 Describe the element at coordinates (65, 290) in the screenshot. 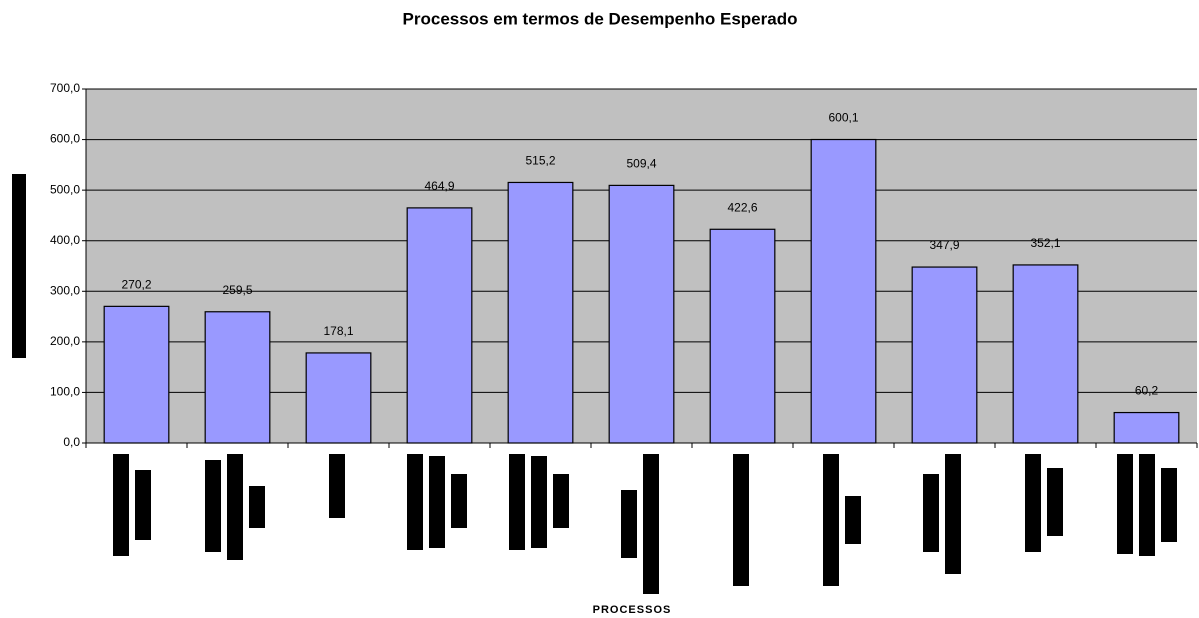

I see `y-tick-label: 300,0` at that location.